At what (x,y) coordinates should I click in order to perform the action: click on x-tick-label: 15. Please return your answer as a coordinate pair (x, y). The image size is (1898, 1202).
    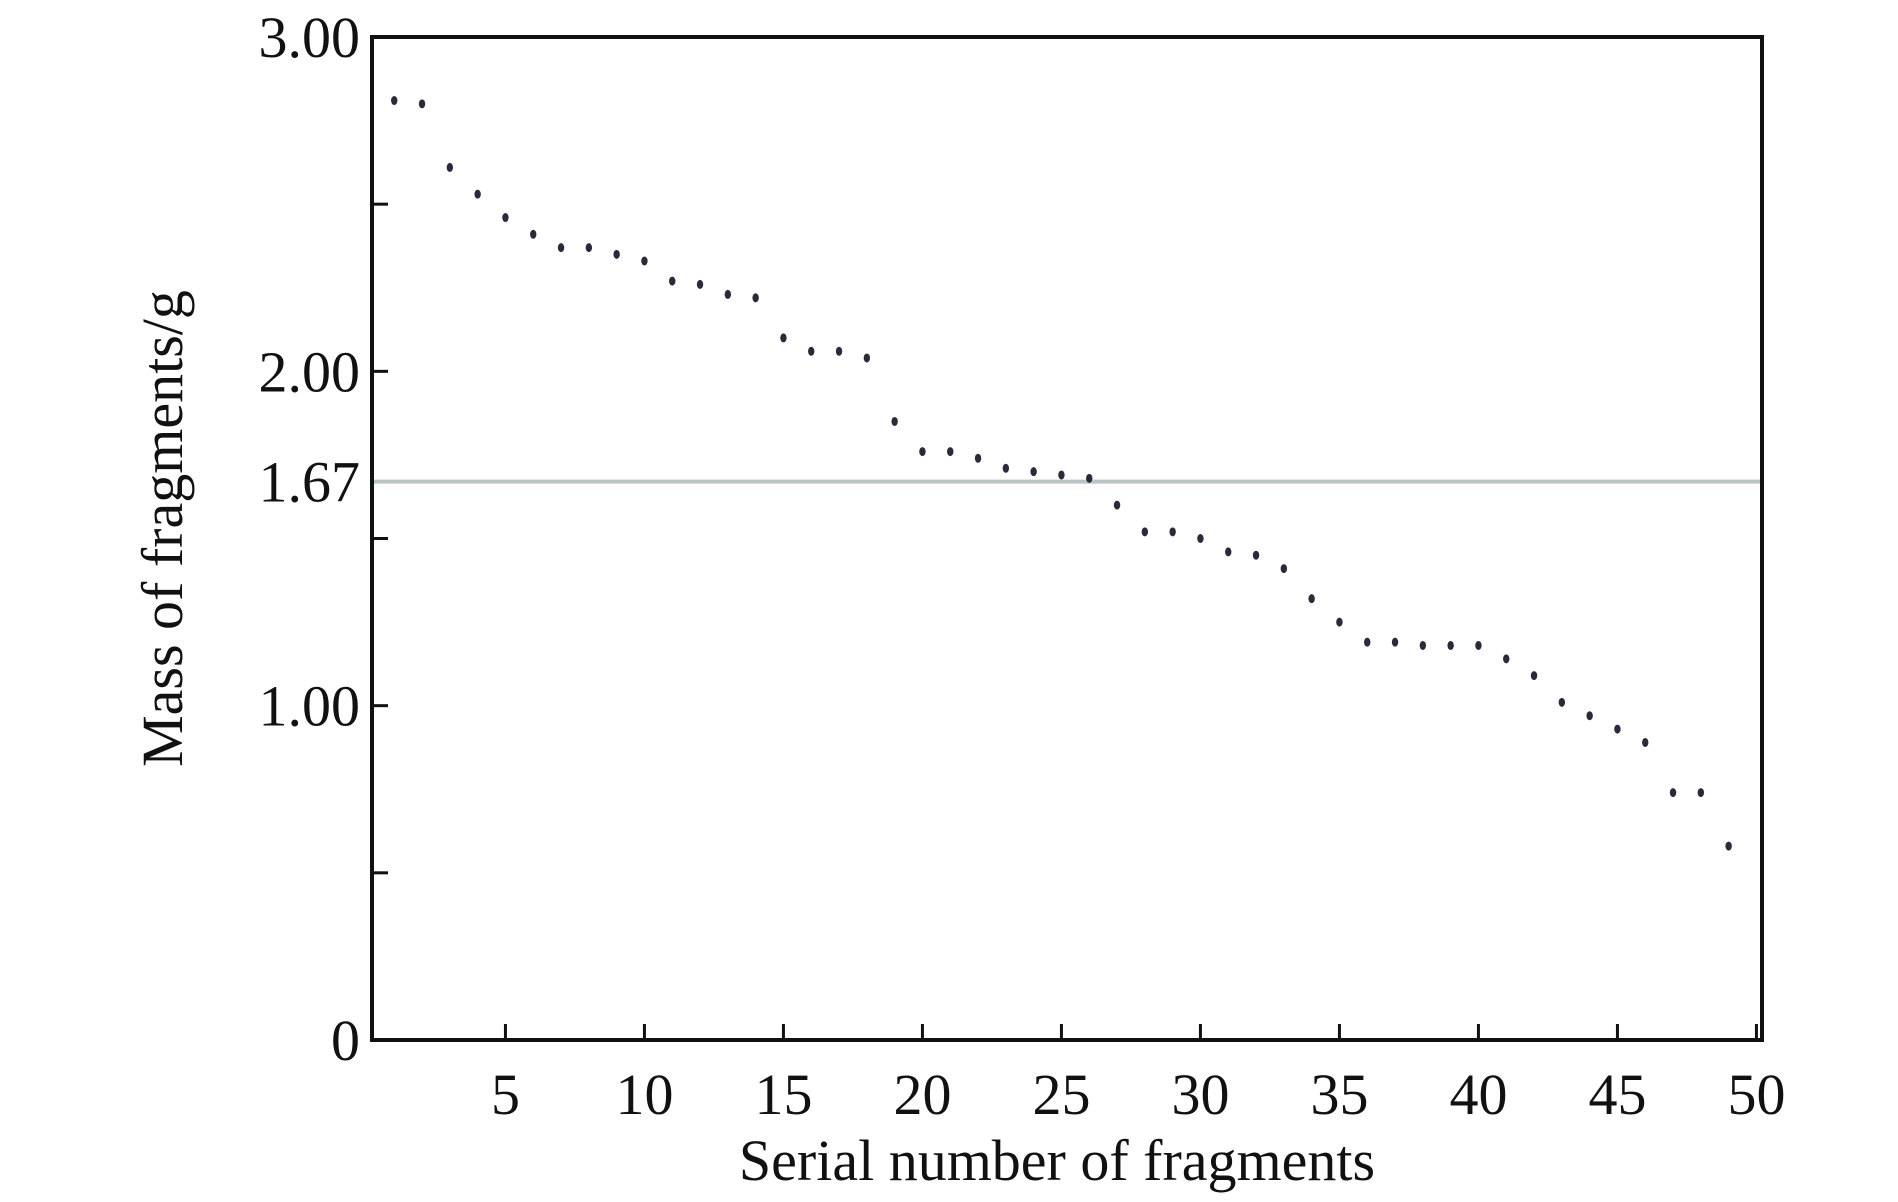
    Looking at the image, I should click on (783, 1094).